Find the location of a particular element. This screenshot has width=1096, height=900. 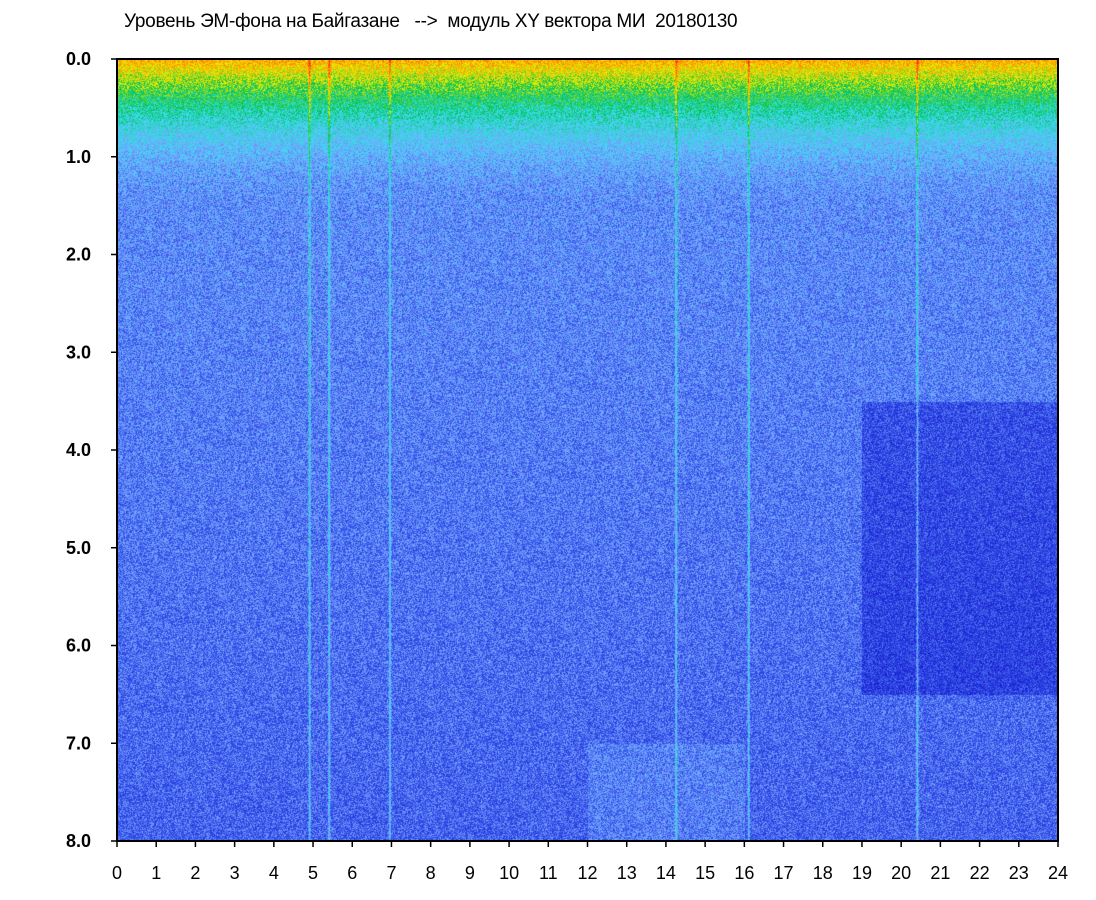

y-tick-label: 7.0 is located at coordinates (78, 743).